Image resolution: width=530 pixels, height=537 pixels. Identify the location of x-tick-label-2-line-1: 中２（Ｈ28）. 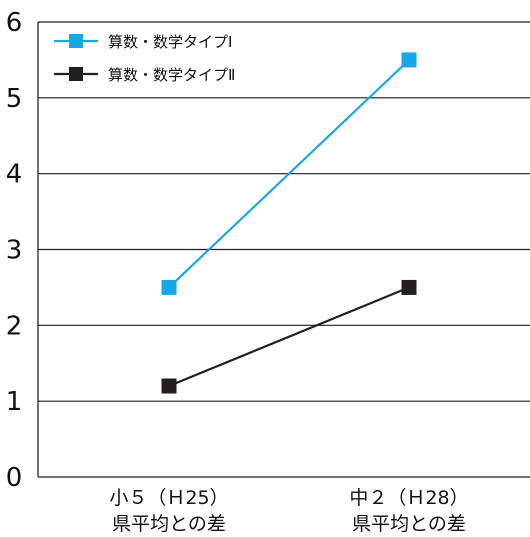
(408, 498).